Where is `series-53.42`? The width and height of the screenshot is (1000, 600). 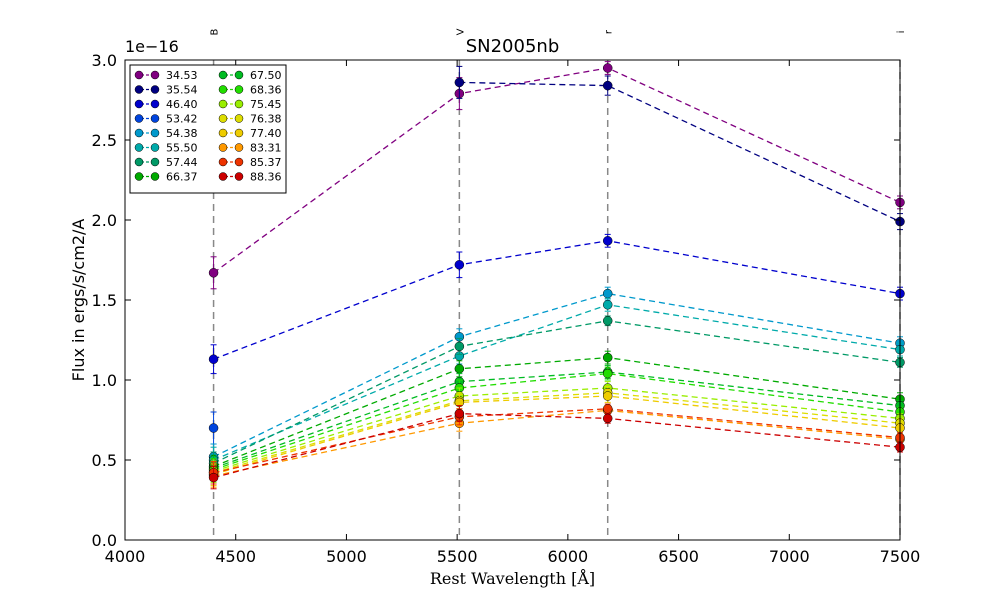 series-53.42 is located at coordinates (213, 428).